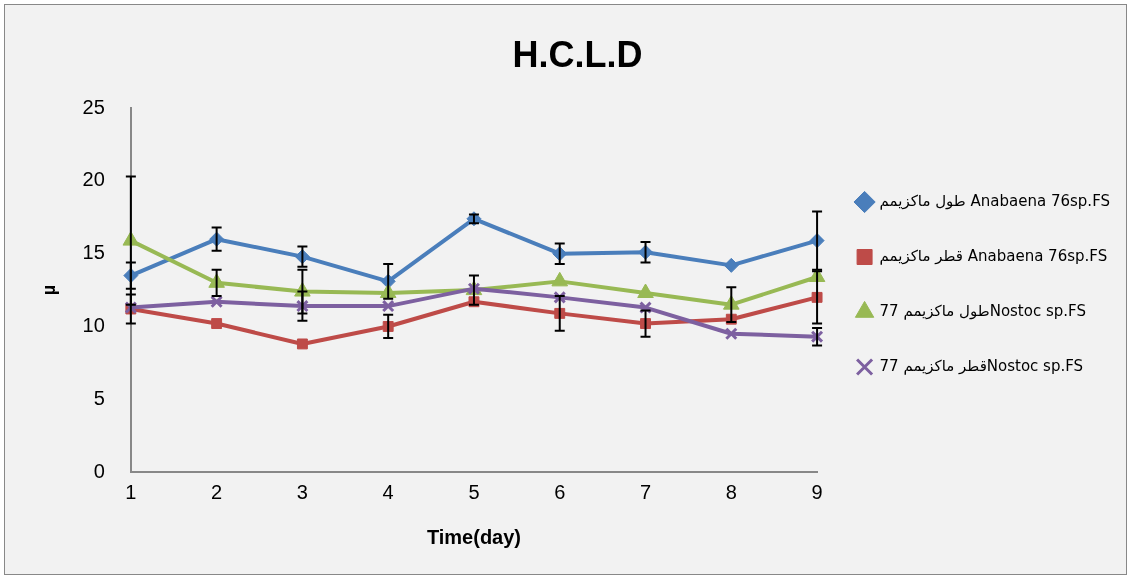 The height and width of the screenshot is (579, 1131). Describe the element at coordinates (93, 325) in the screenshot. I see `y-tick-label: 10` at that location.